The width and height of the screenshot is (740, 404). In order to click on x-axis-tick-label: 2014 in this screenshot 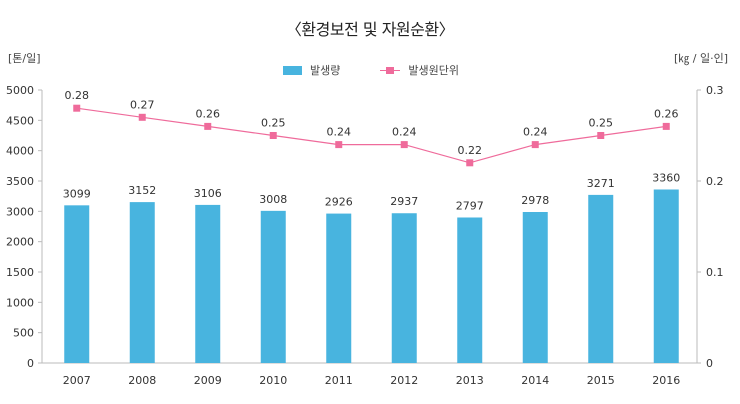, I will do `click(535, 380)`.